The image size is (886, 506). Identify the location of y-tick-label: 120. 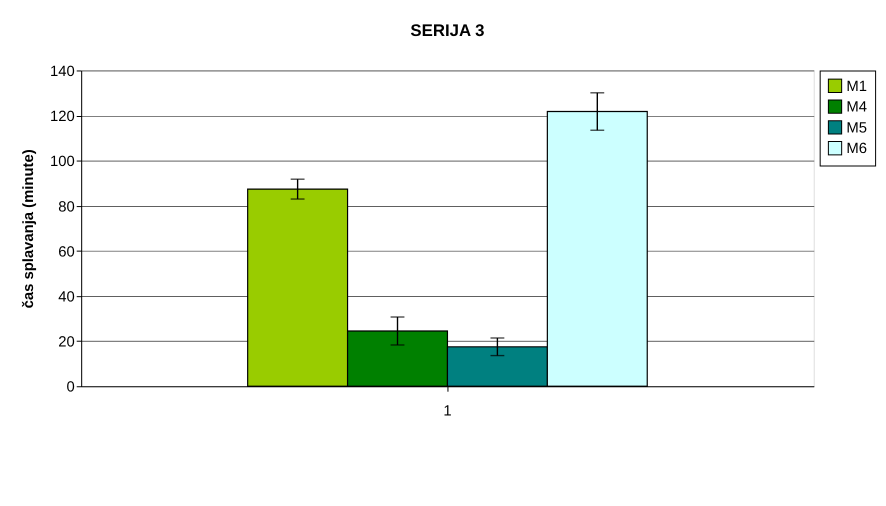
(62, 117).